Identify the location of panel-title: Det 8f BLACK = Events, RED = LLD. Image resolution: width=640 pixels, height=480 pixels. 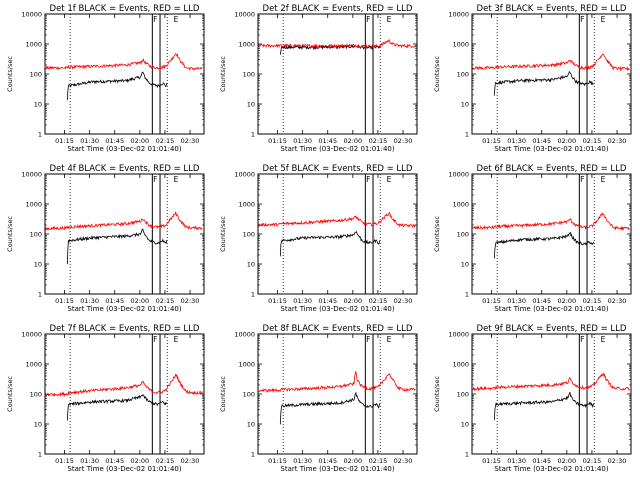
(338, 329).